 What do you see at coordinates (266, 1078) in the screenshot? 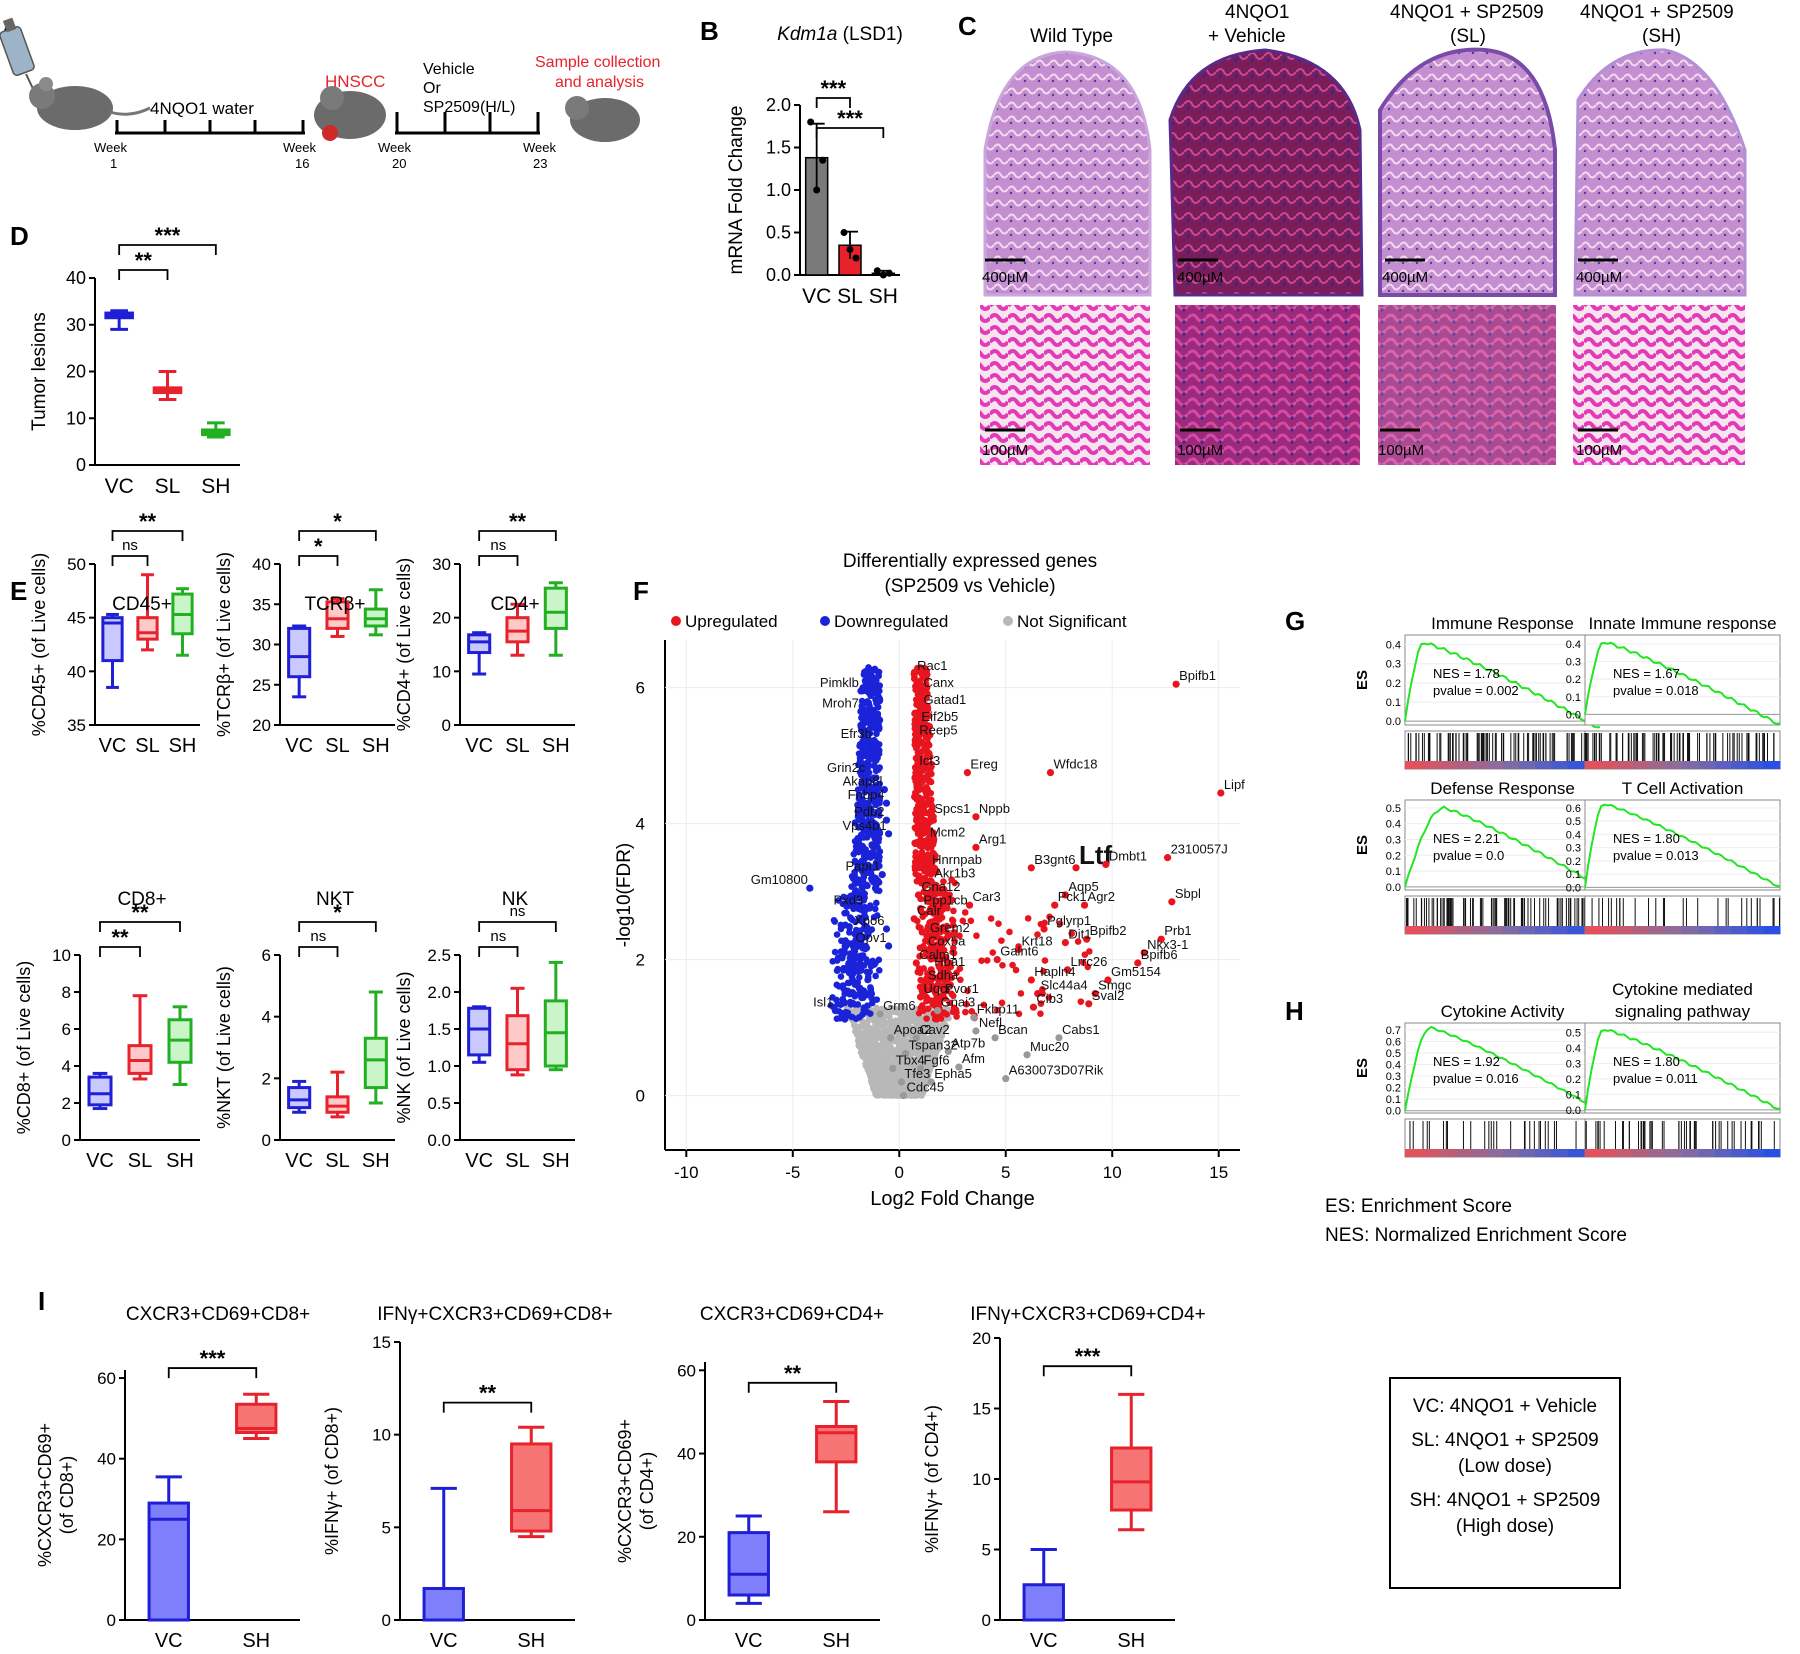
I see `y-tick-label: 2` at bounding box center [266, 1078].